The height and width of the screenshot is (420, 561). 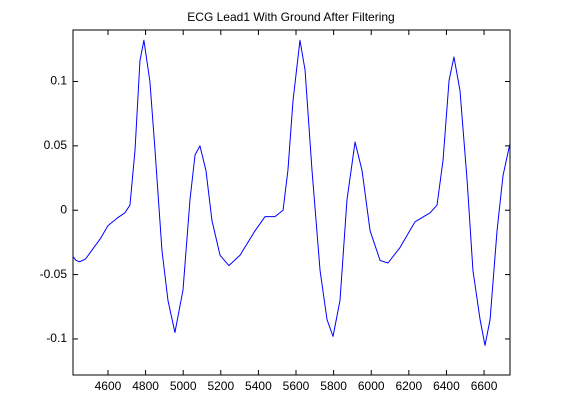 What do you see at coordinates (258, 386) in the screenshot?
I see `x-tick-label: 5400` at bounding box center [258, 386].